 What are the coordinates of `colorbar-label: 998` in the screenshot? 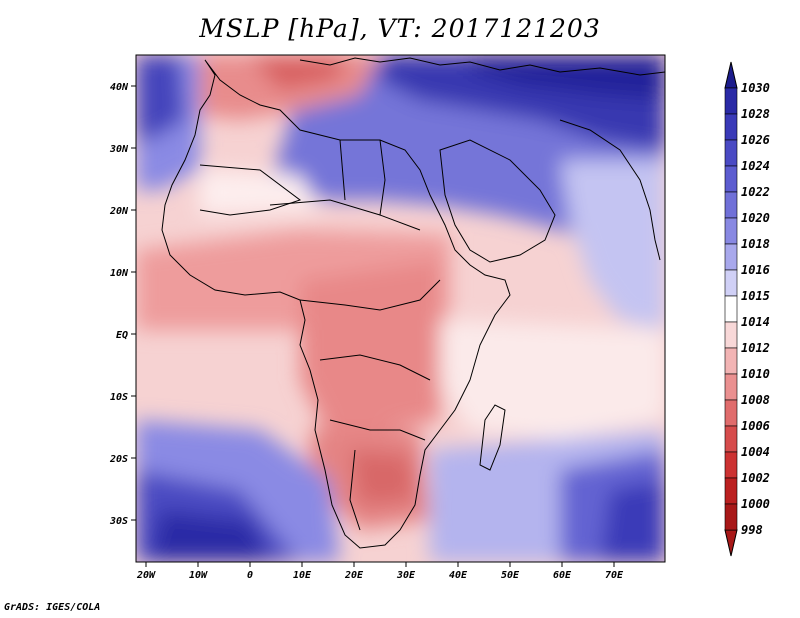 It's located at (752, 530).